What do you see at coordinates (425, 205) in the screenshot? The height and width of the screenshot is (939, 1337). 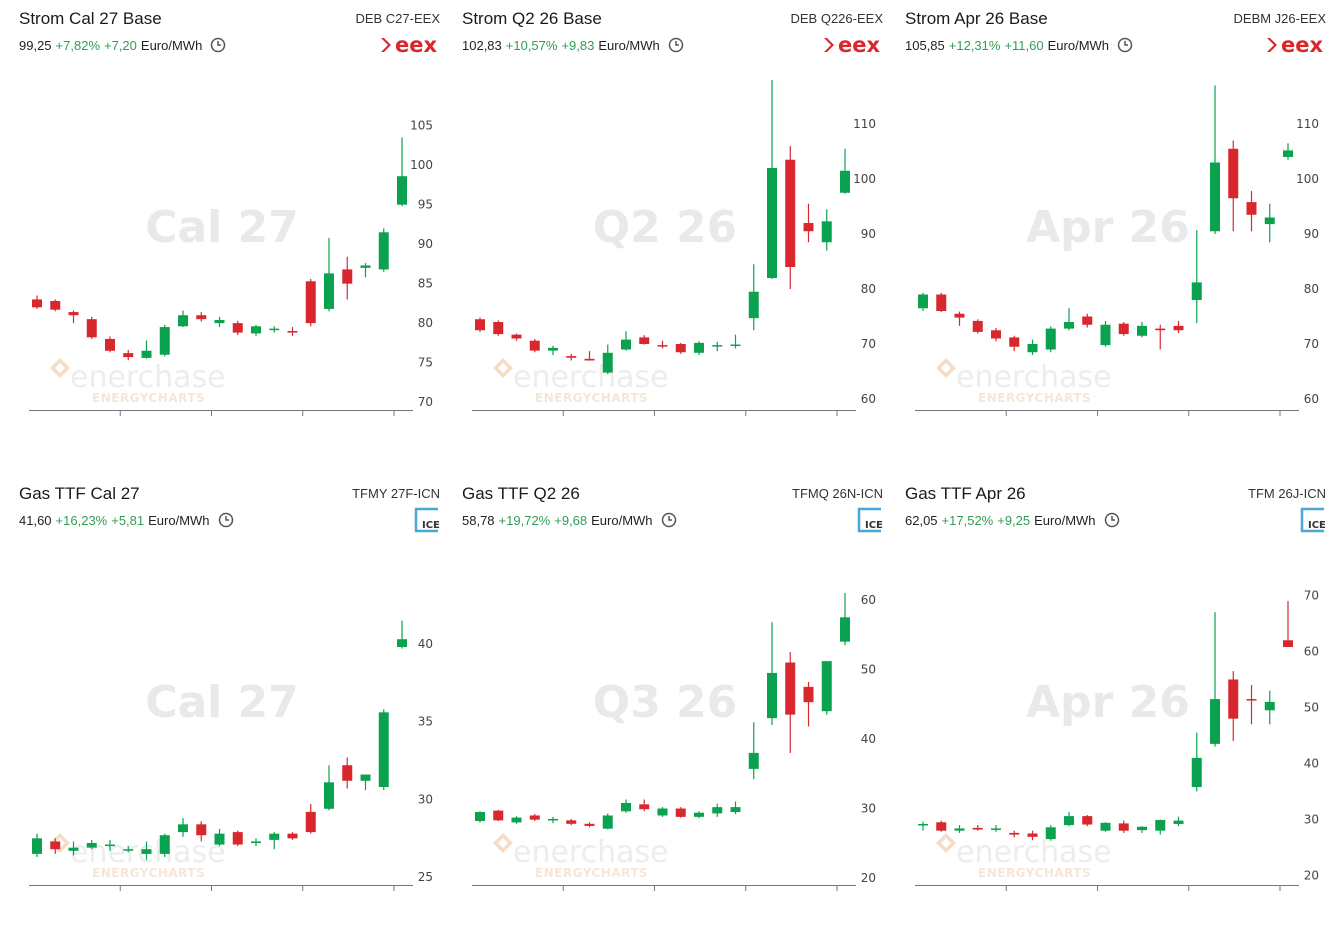 I see `y-tick-label: 95` at bounding box center [425, 205].